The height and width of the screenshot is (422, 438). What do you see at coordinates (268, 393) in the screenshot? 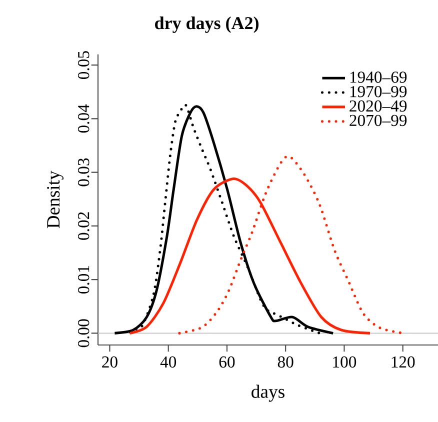
I see `x-axis-title: days` at bounding box center [268, 393].